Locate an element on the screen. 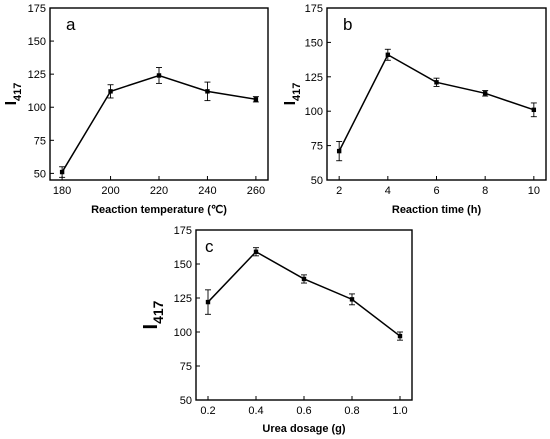 This screenshot has height=439, width=550. x-tick-label: 8 is located at coordinates (485, 191).